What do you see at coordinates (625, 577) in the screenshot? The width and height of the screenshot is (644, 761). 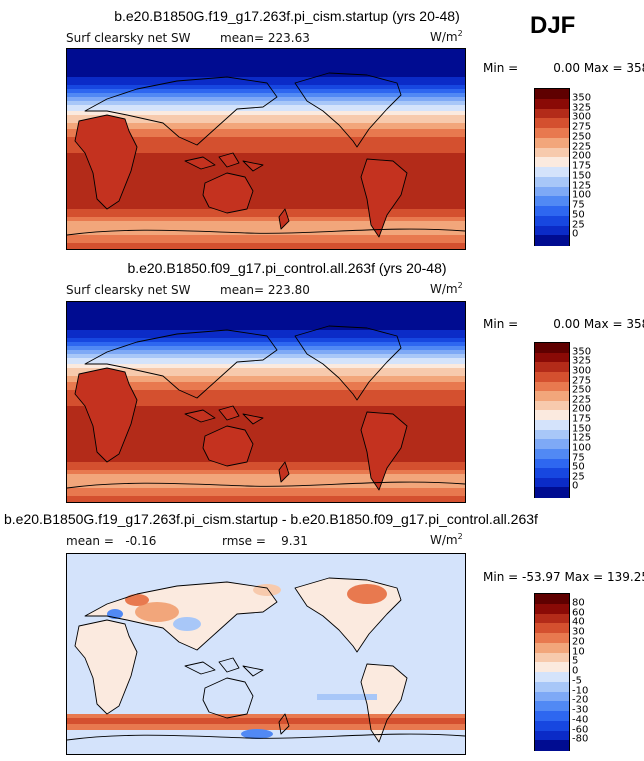 I see `panel3-max-value: 139.25` at bounding box center [625, 577].